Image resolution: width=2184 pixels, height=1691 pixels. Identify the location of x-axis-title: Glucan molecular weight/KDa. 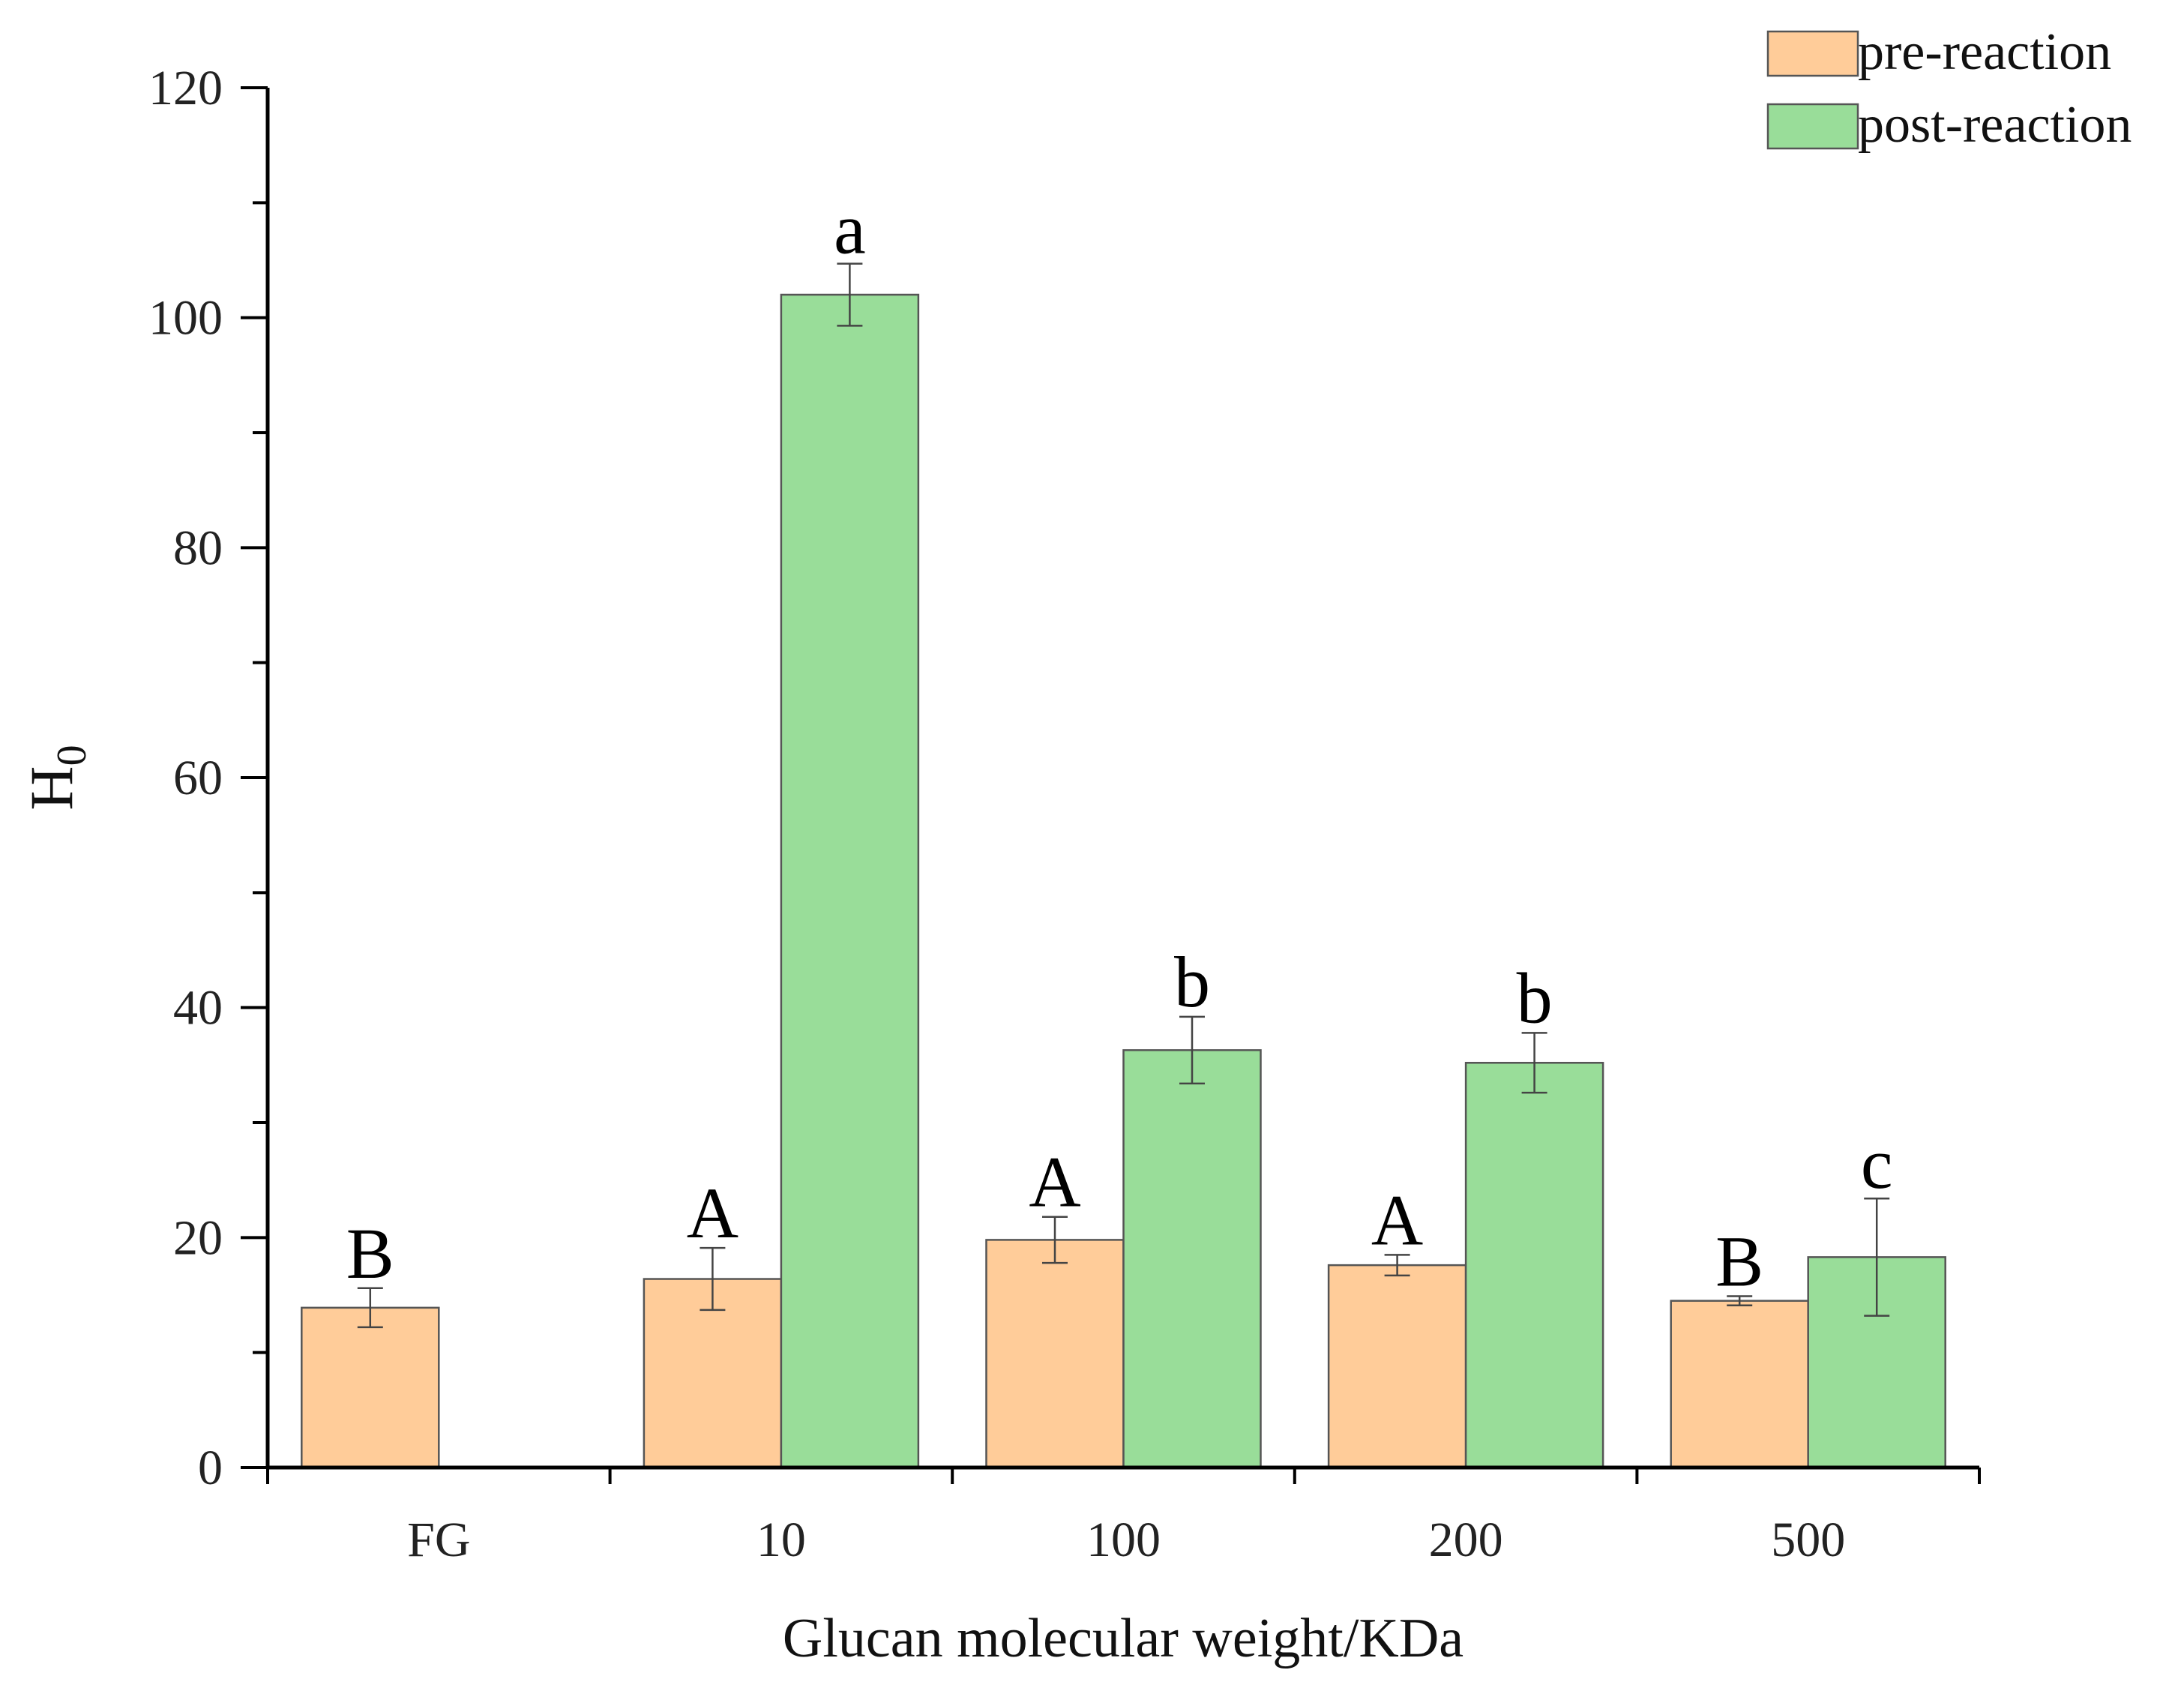
(1123, 1638).